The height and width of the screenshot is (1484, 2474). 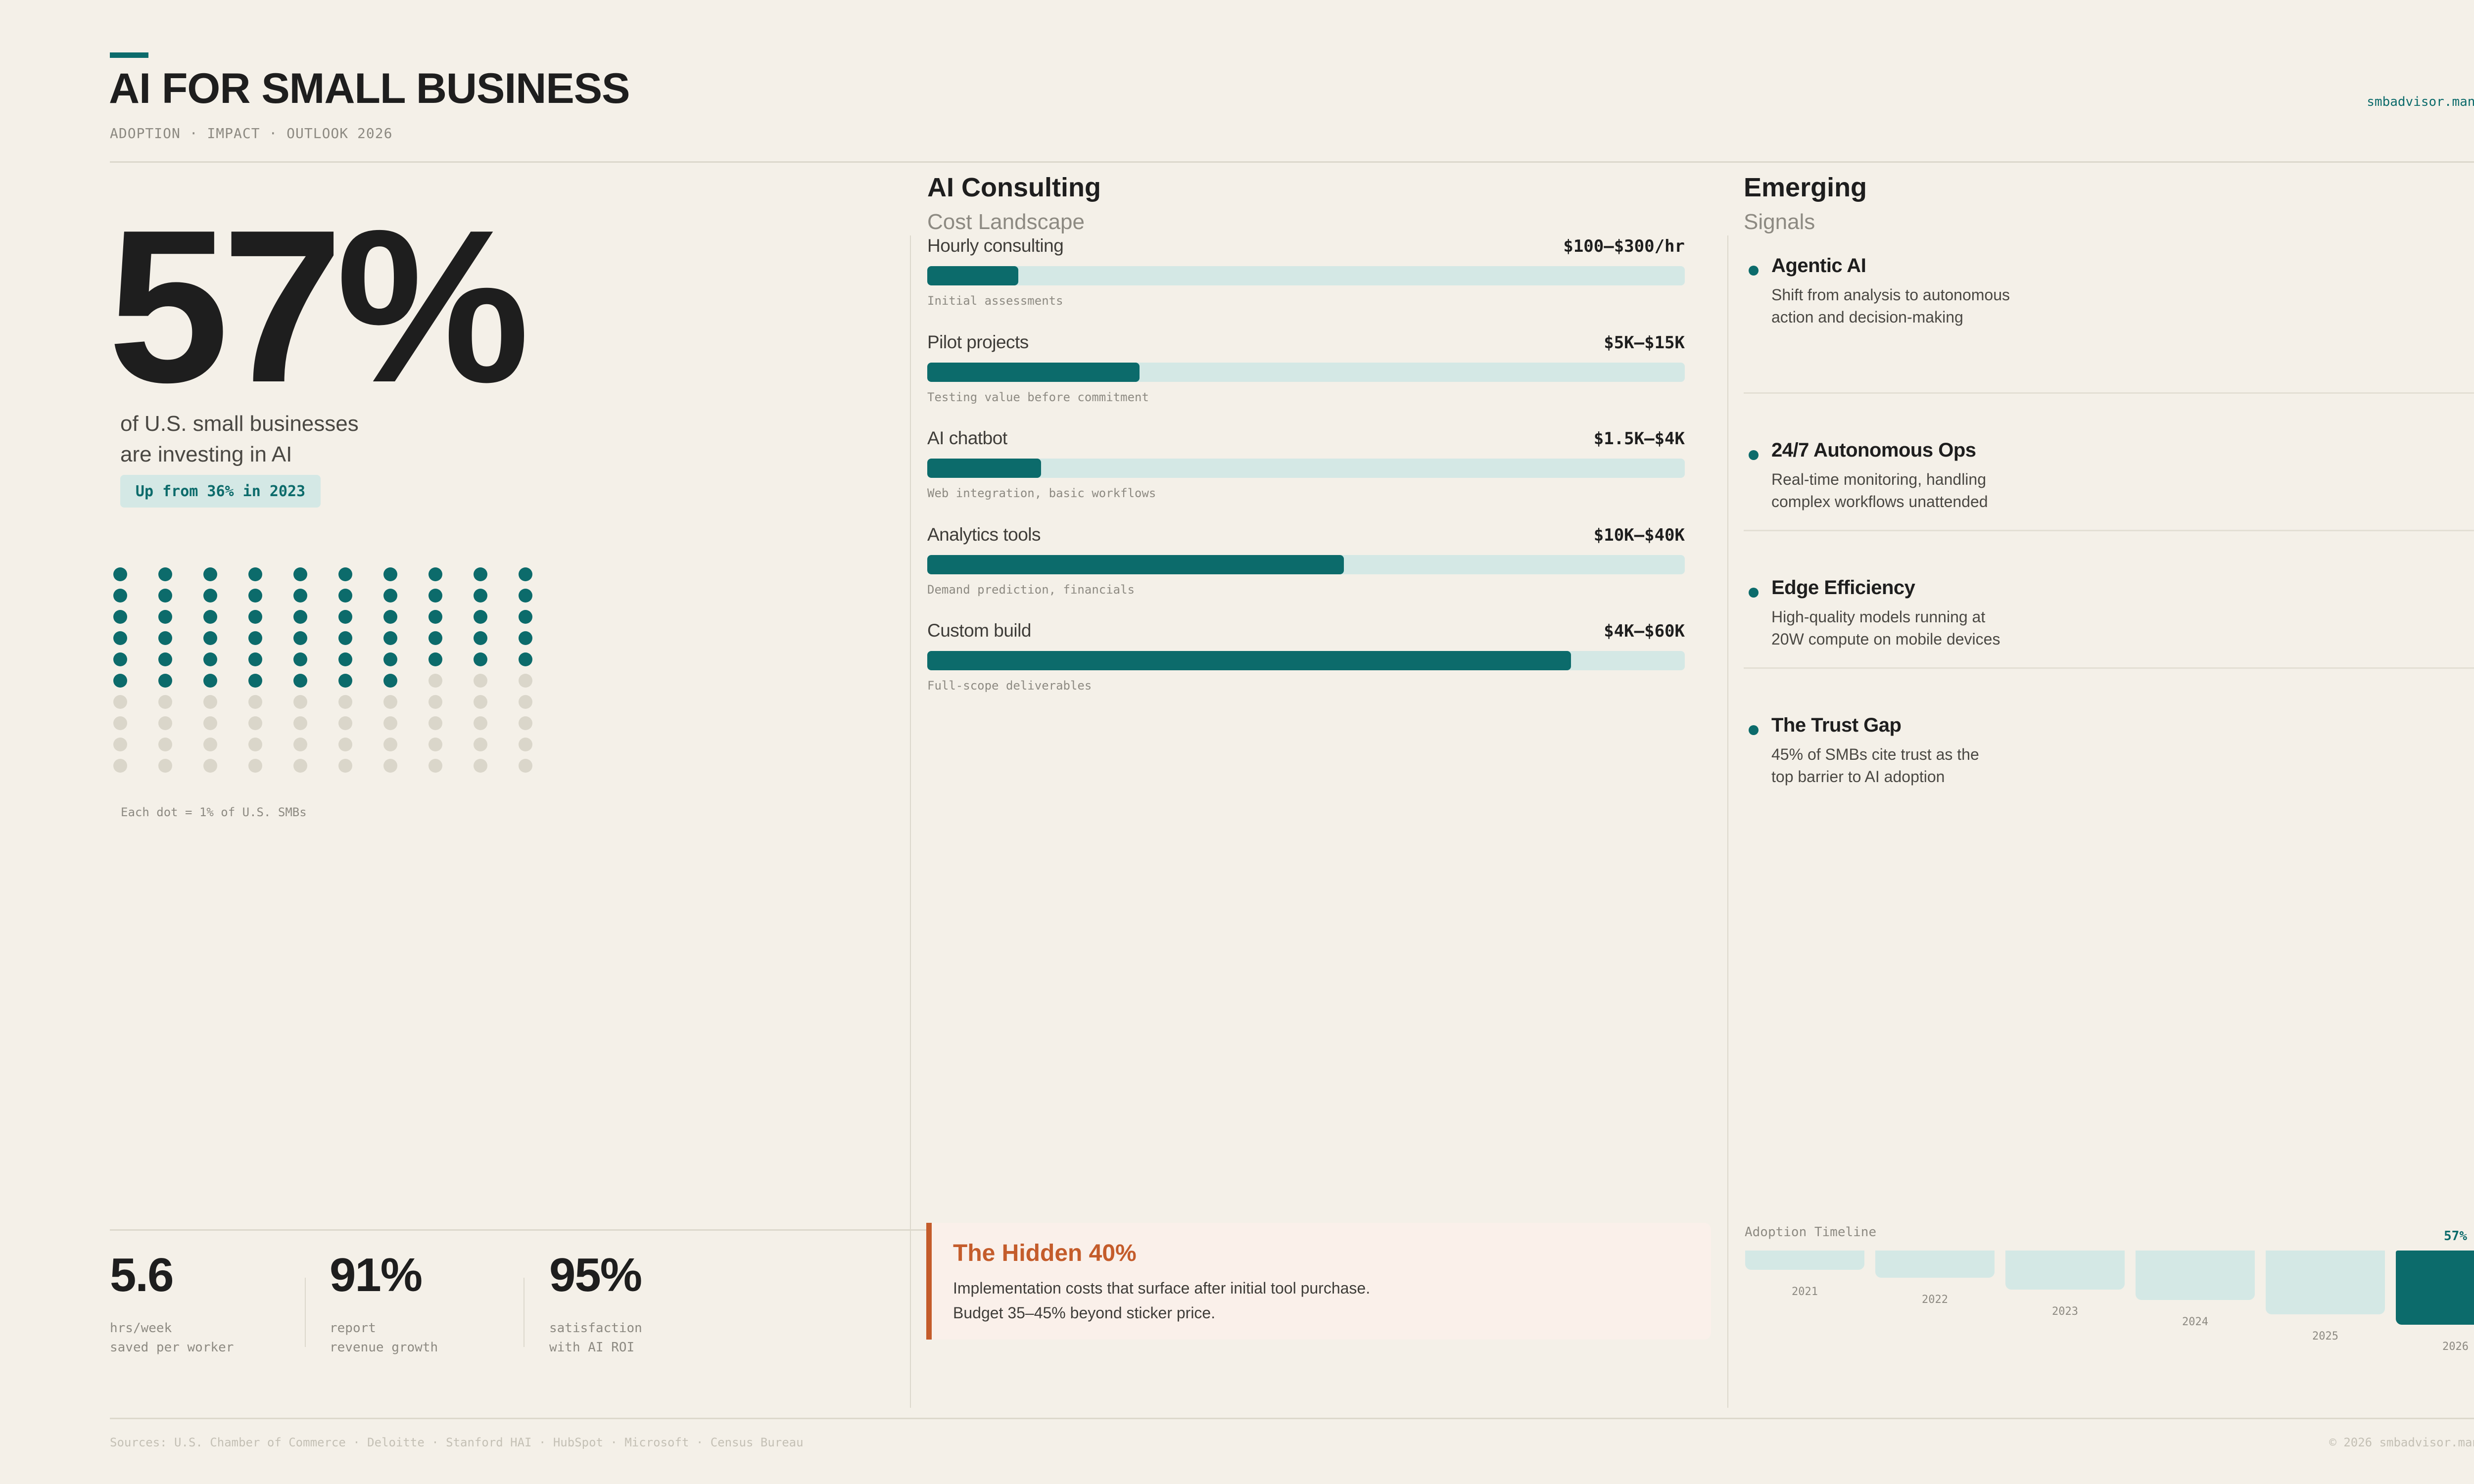 I want to click on cost-note: Initial assessments, so click(x=995, y=301).